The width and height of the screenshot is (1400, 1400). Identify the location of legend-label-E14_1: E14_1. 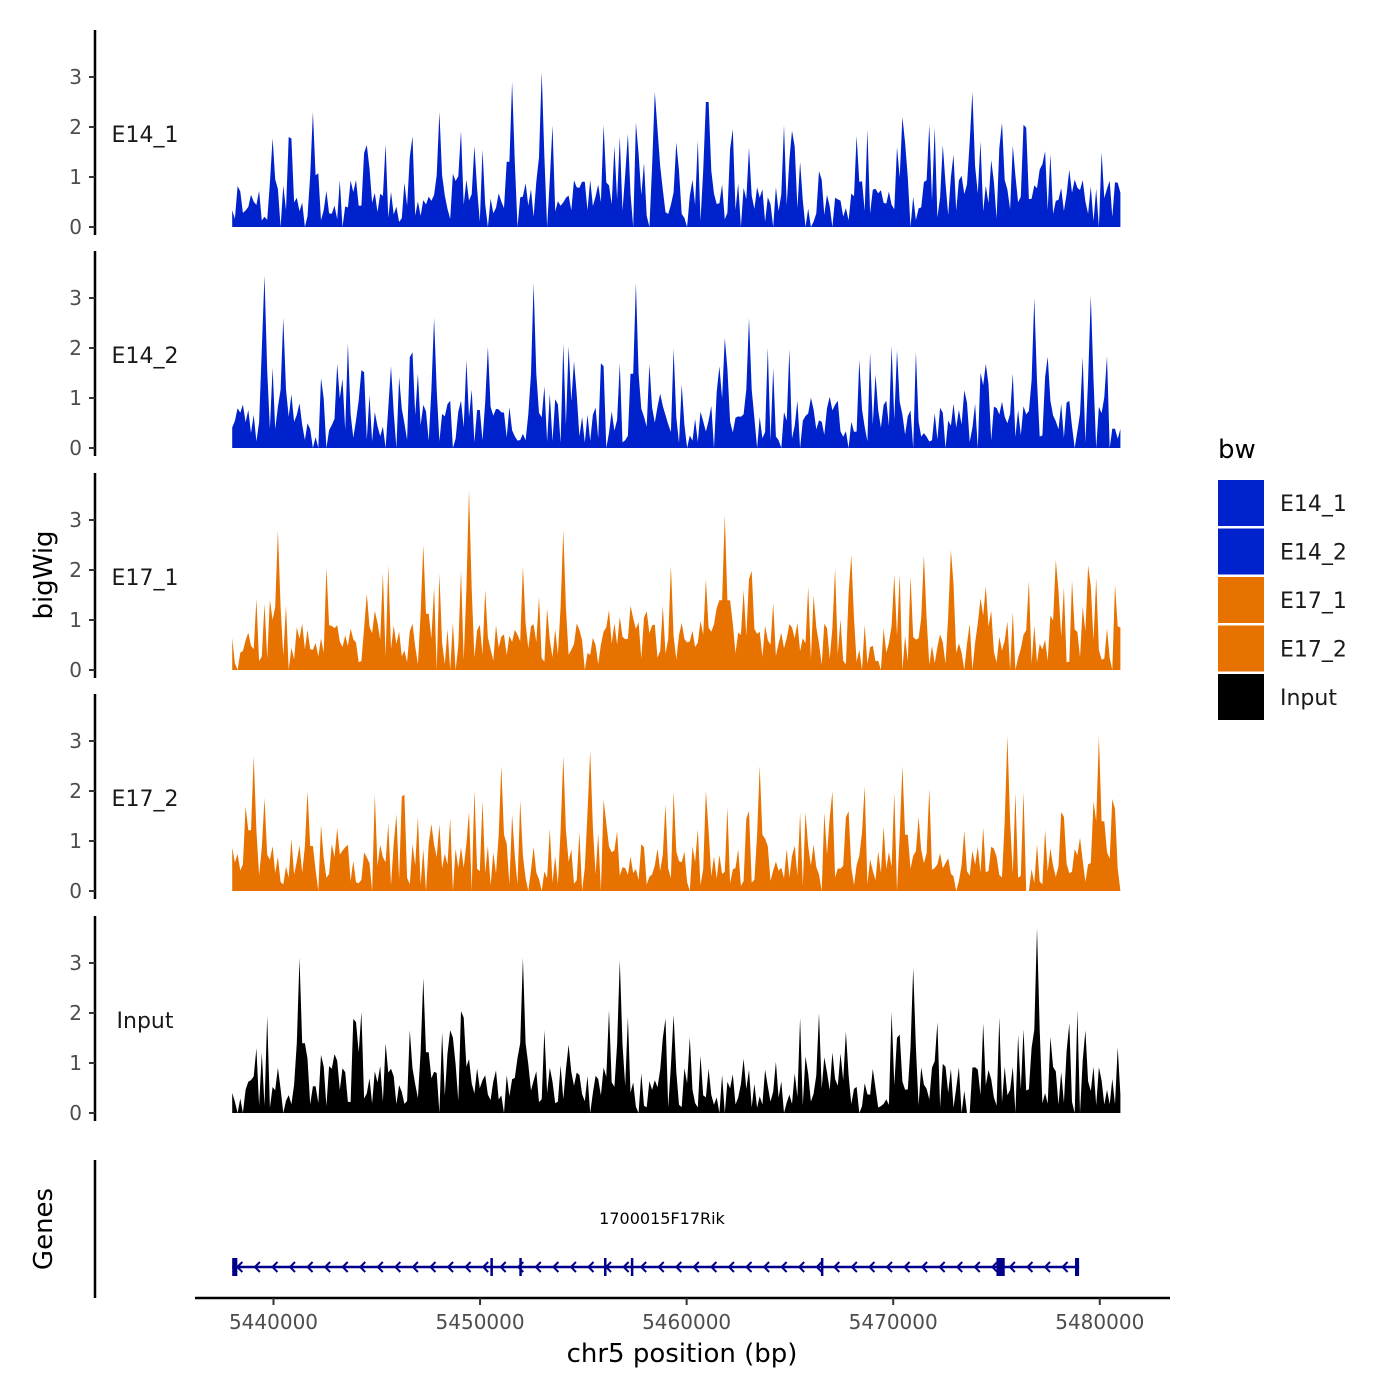
(1313, 504).